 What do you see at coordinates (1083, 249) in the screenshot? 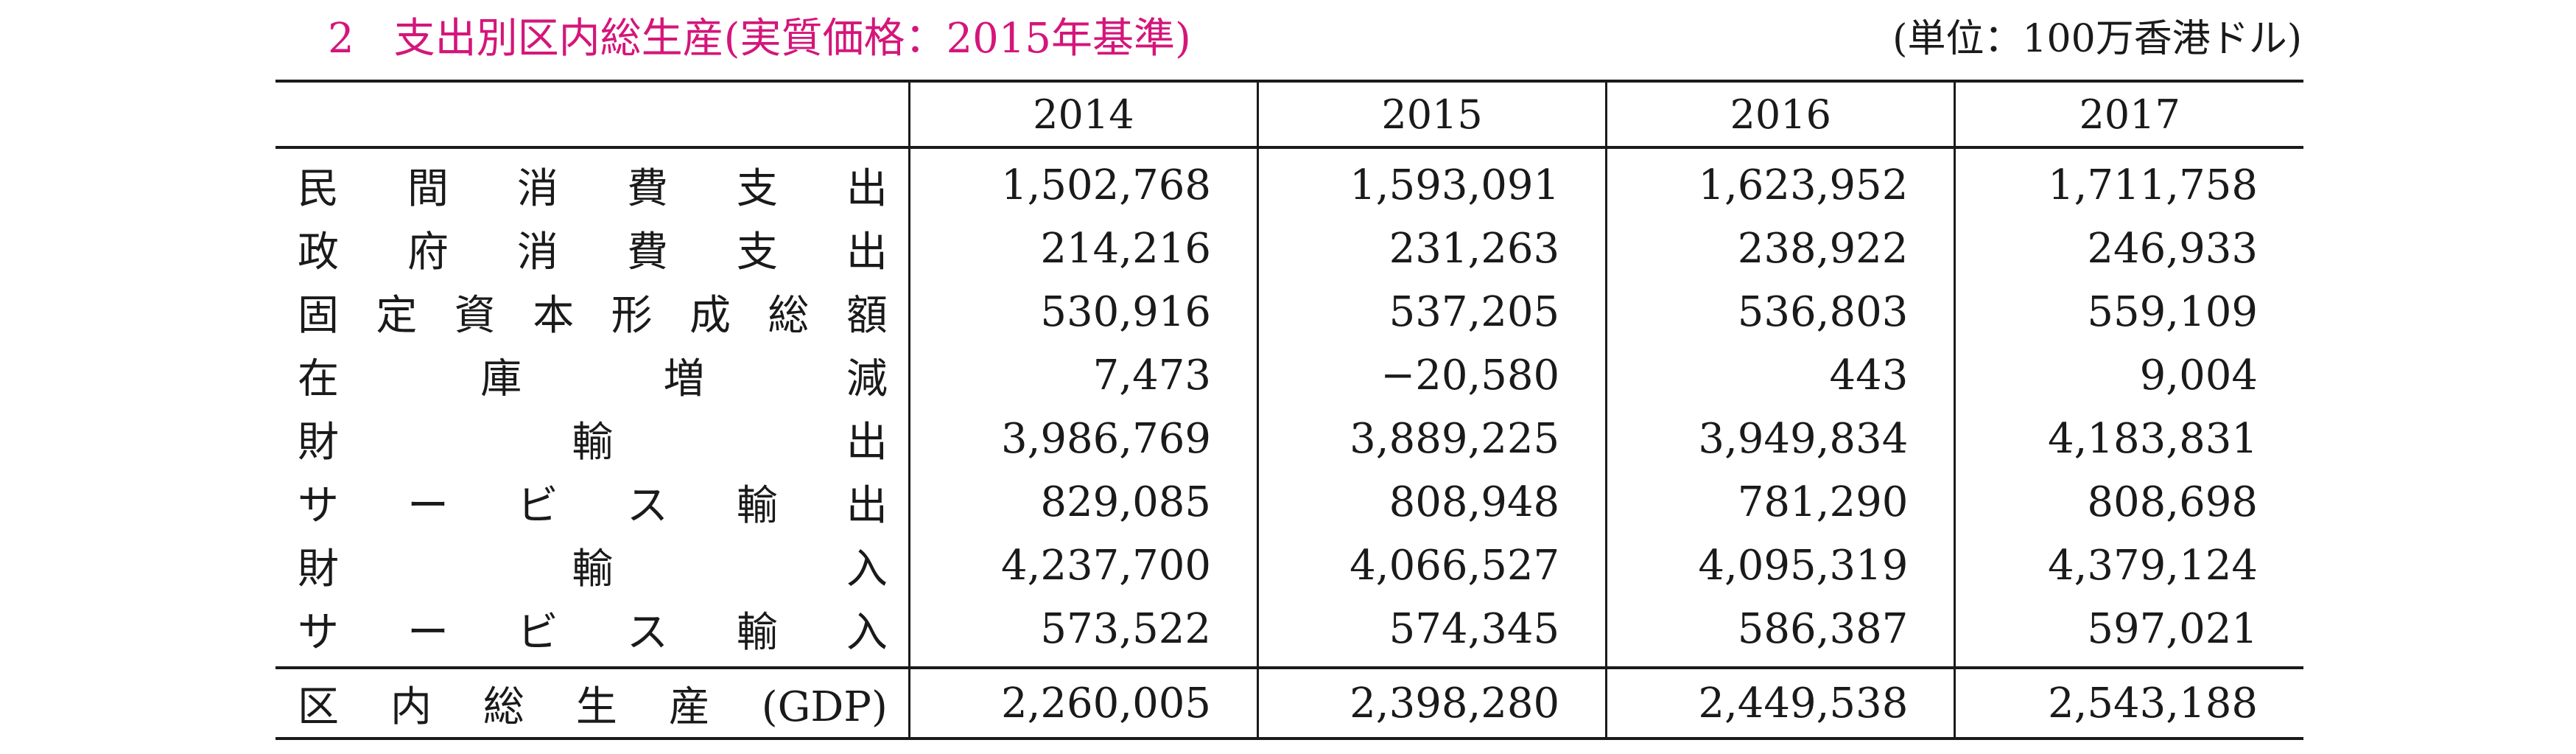
I see `table-cell: 214,216` at bounding box center [1083, 249].